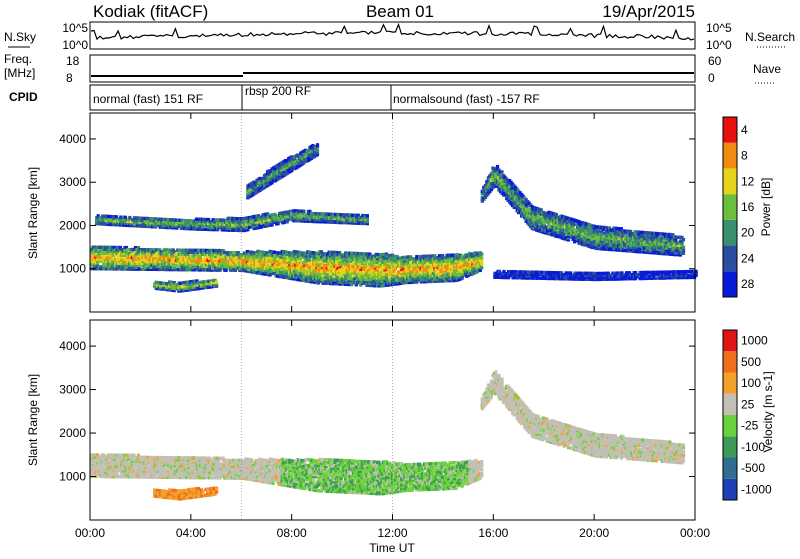 This screenshot has width=800, height=559. Describe the element at coordinates (392, 68) in the screenshot. I see `freq-panel-frame` at that location.